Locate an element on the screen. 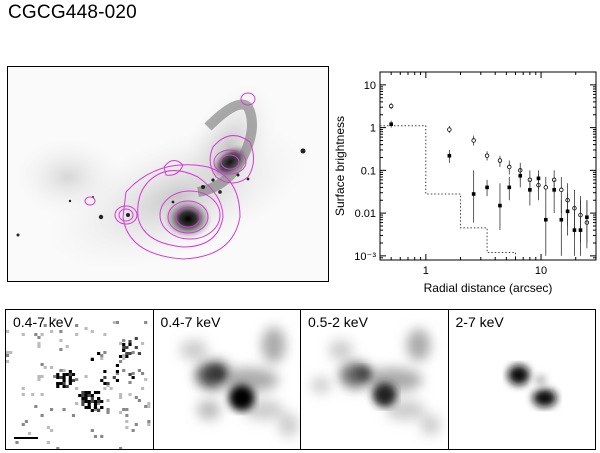 This screenshot has width=600, height=453. psf-step-line is located at coordinates (448, 192).